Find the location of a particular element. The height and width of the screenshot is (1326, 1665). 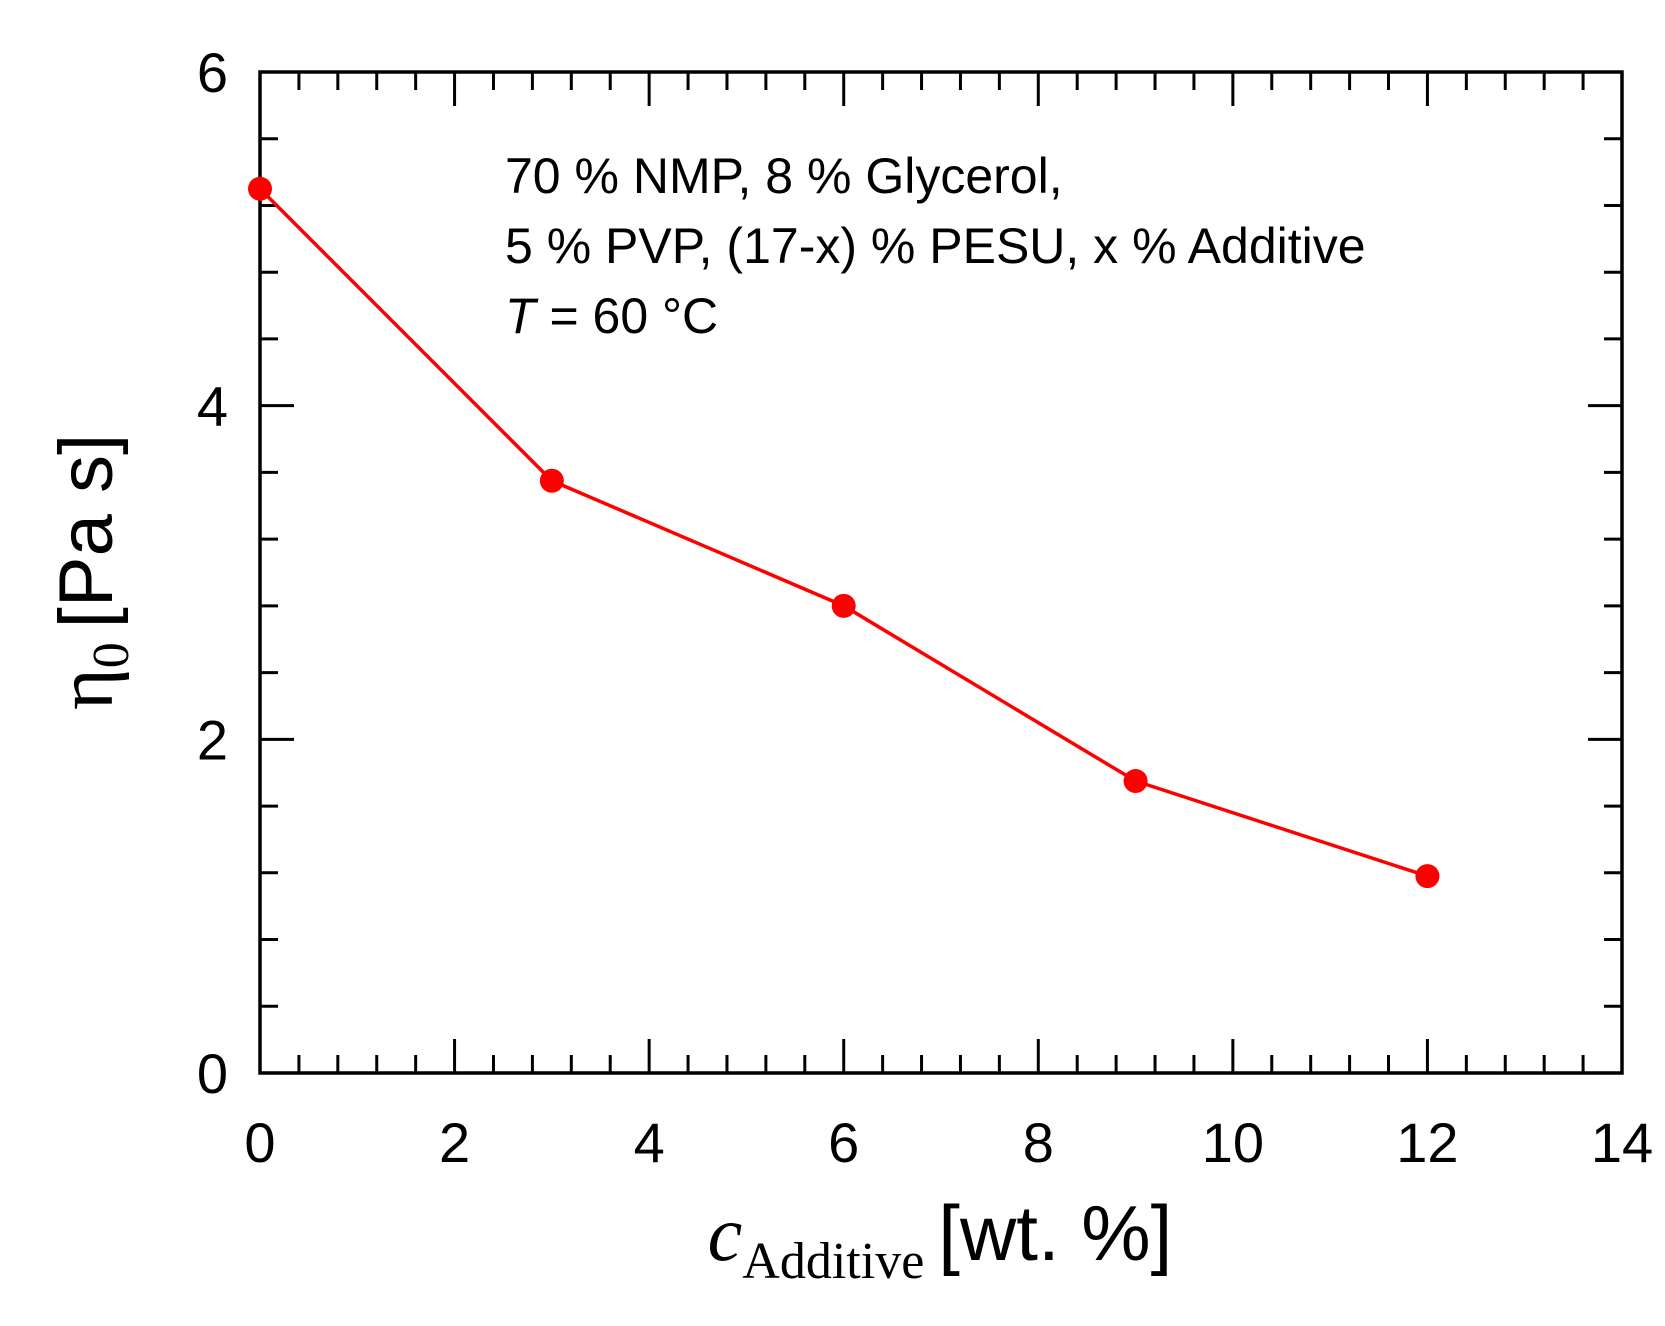

y-axis-label: η0 [Pa s] is located at coordinates (91, 572).